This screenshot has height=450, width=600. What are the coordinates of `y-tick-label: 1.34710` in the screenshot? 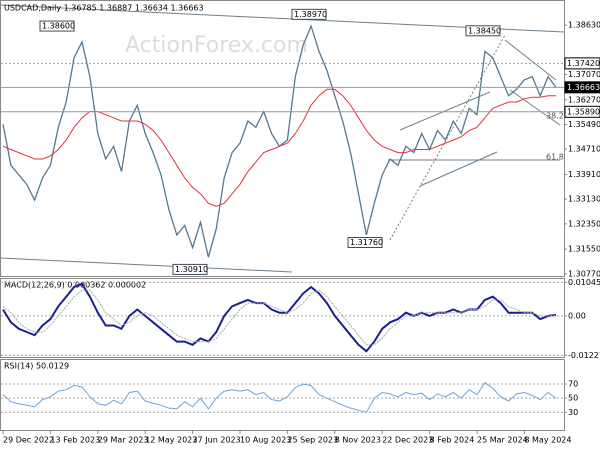 It's located at (584, 149).